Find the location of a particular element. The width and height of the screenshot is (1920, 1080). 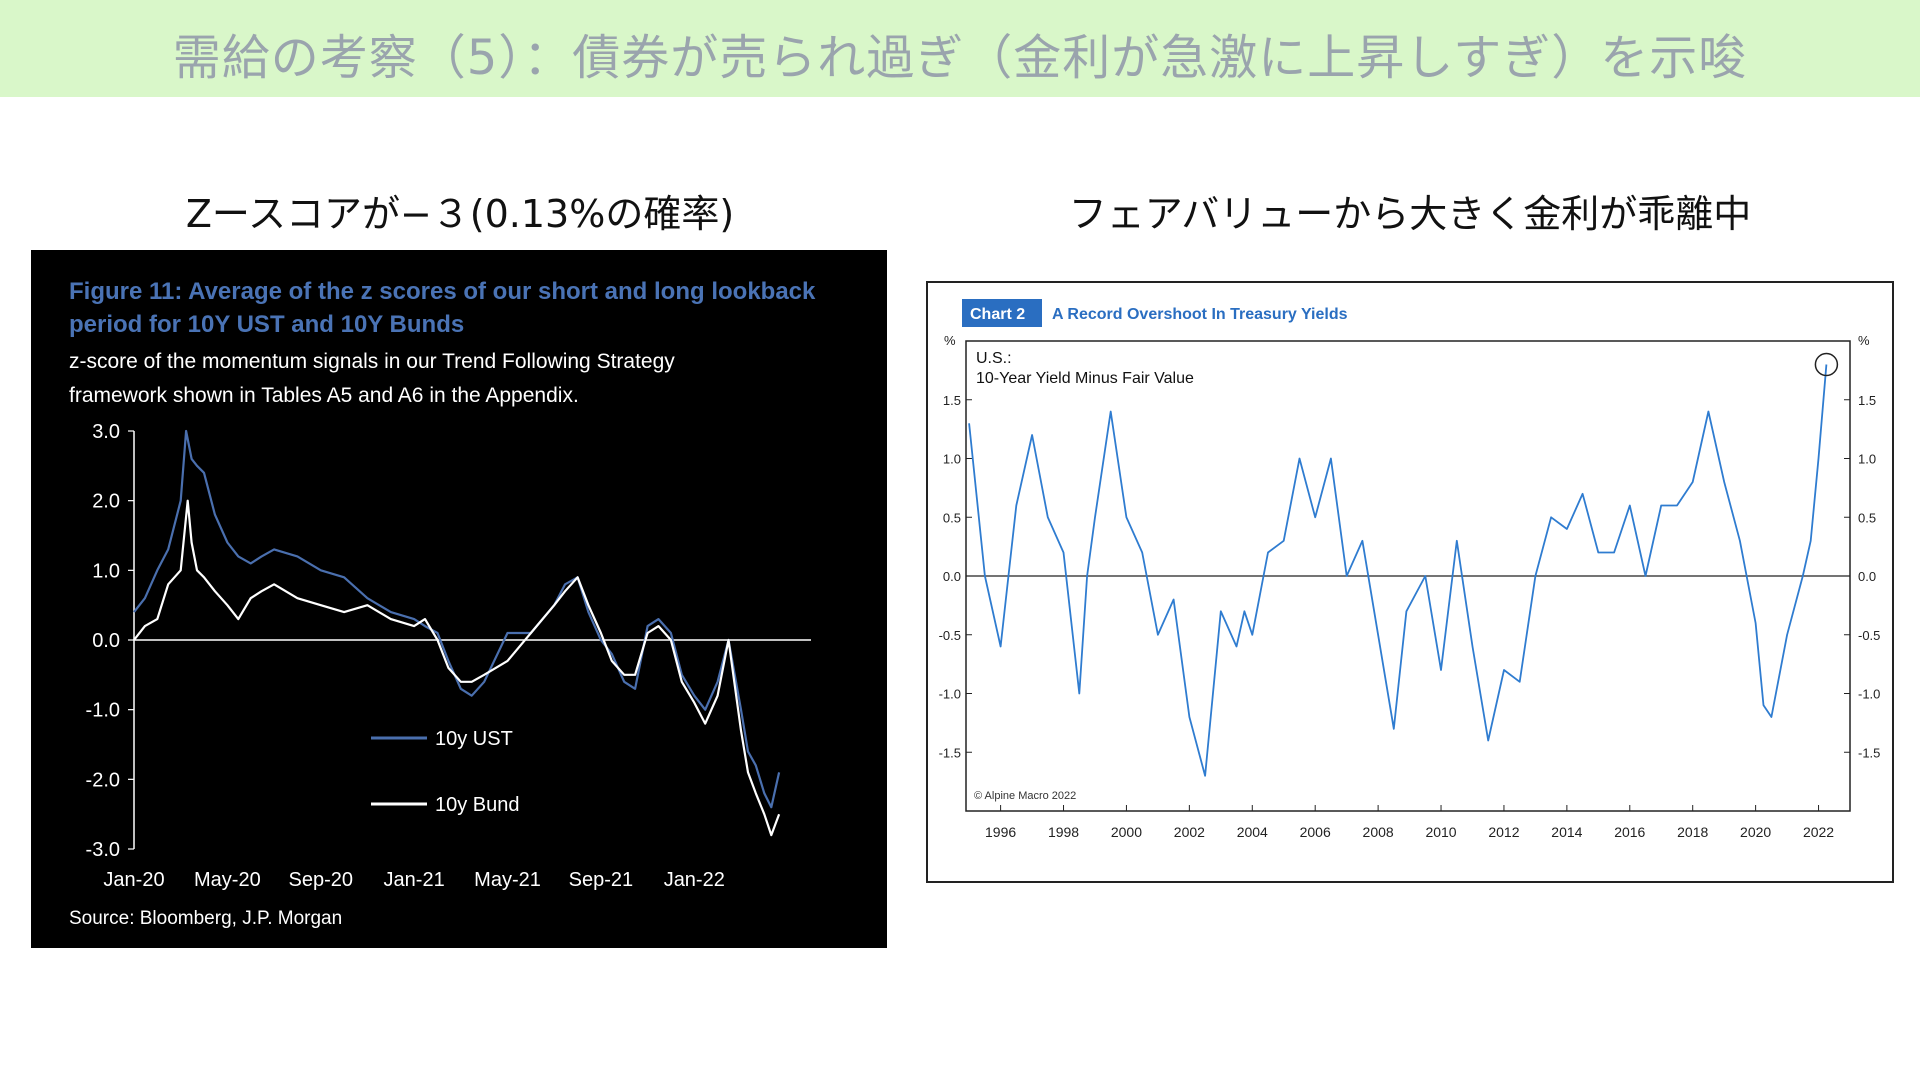

chart-label: Chart 2 is located at coordinates (997, 314).